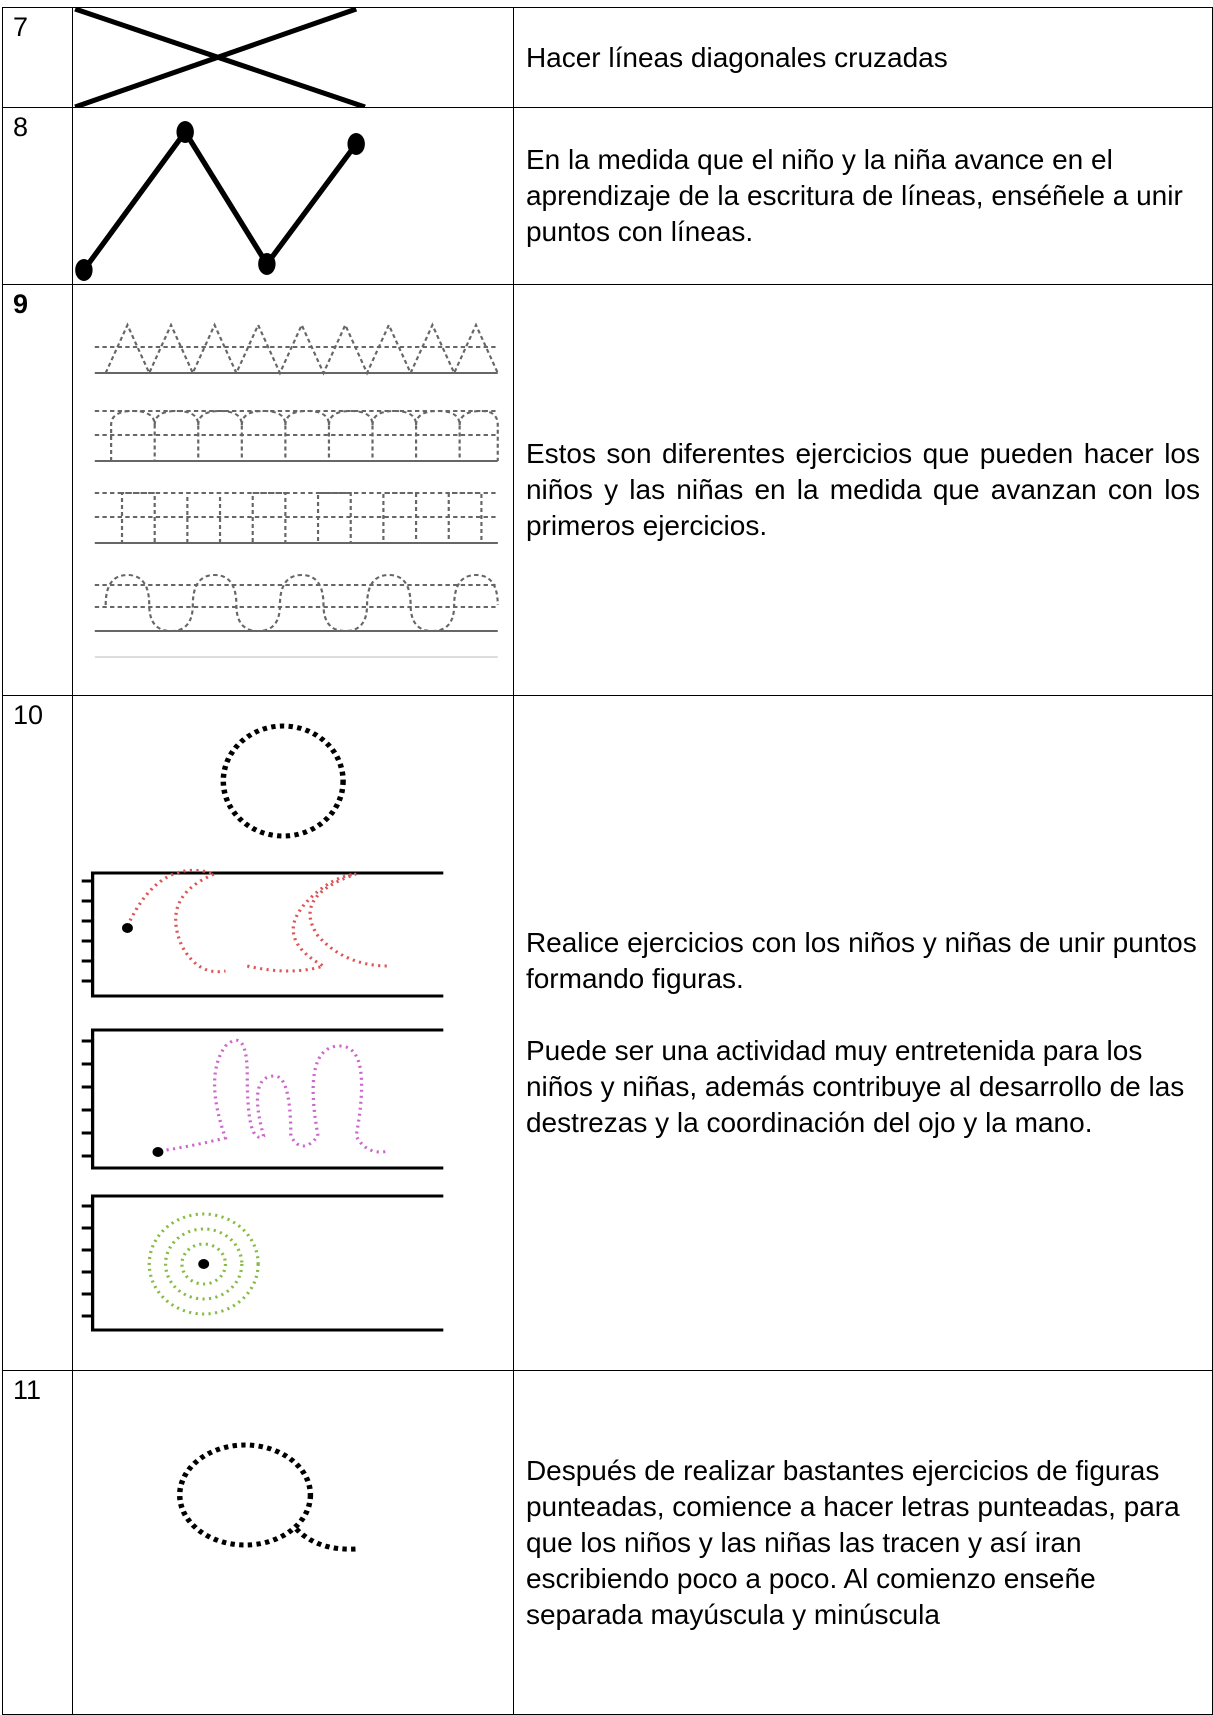 The width and height of the screenshot is (1213, 1715). What do you see at coordinates (37, 1542) in the screenshot?
I see `row-number: 11` at bounding box center [37, 1542].